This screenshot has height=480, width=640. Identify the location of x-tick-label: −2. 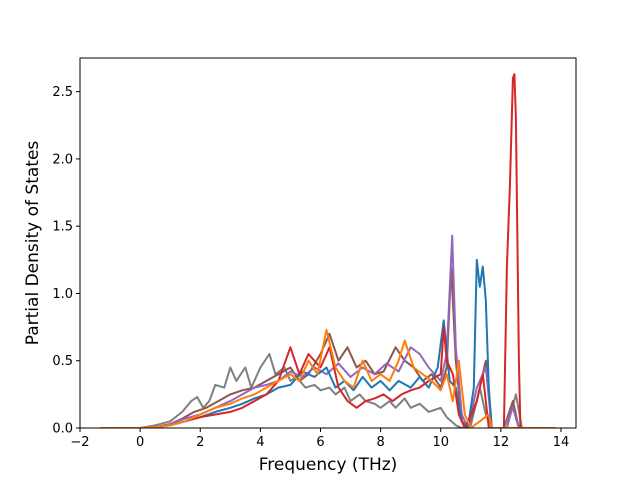
(79, 442).